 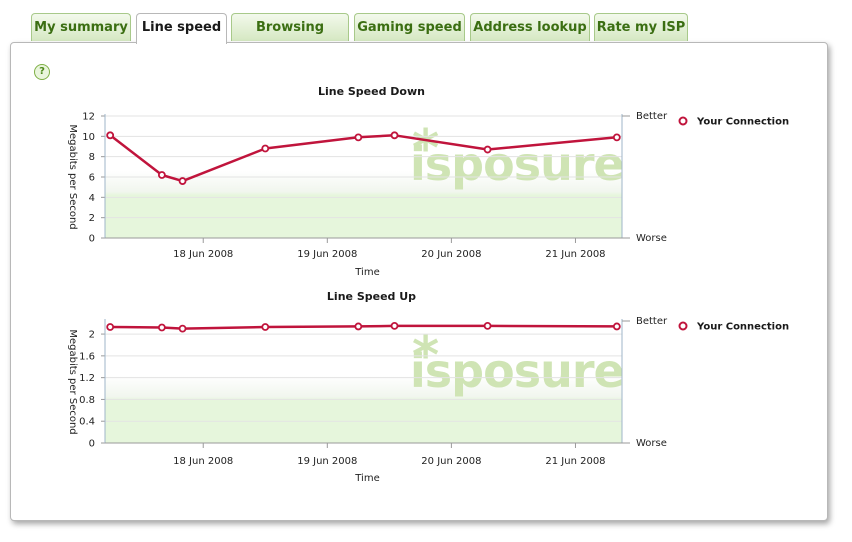 What do you see at coordinates (42, 72) in the screenshot?
I see `help-question-icon: ?` at bounding box center [42, 72].